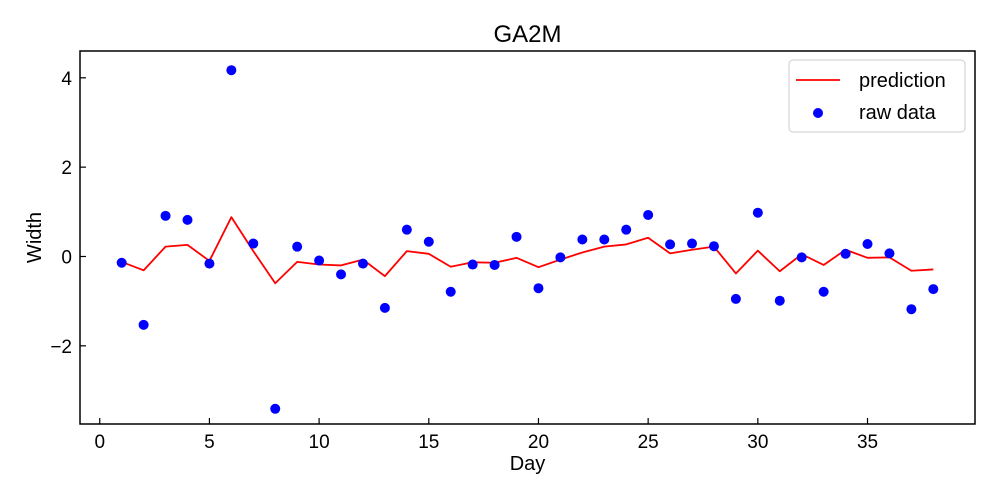 This screenshot has width=1000, height=500. I want to click on x-tick-label: 10, so click(319, 442).